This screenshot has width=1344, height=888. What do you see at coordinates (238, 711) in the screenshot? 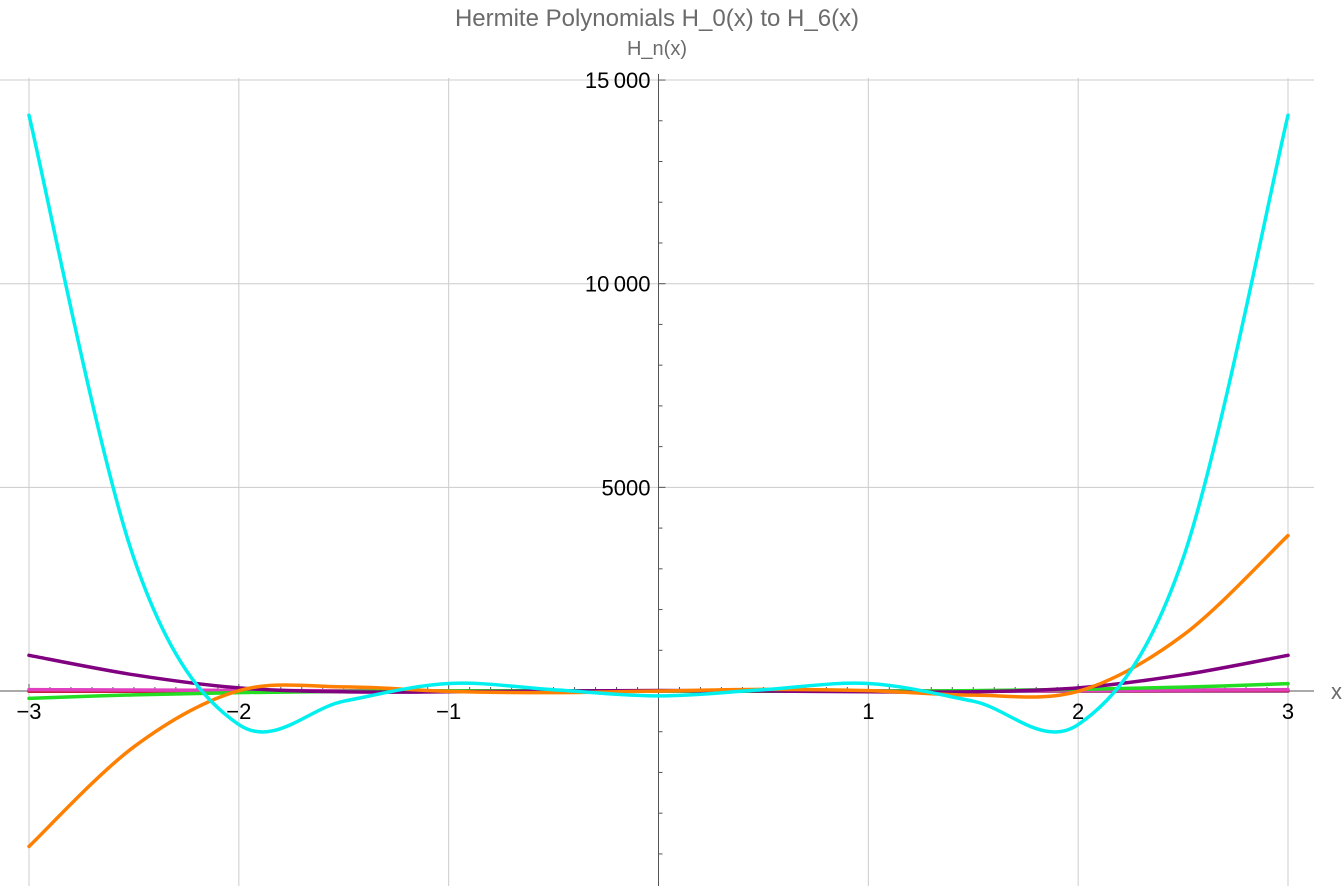
I see `x-tick-label: −2` at bounding box center [238, 711].